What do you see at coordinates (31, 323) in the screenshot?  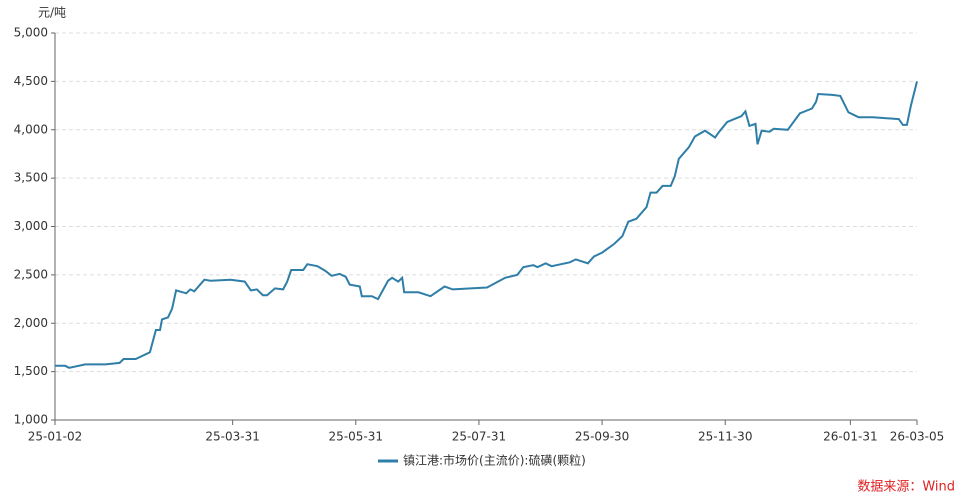 I see `y-tick-label: 2,000` at bounding box center [31, 323].